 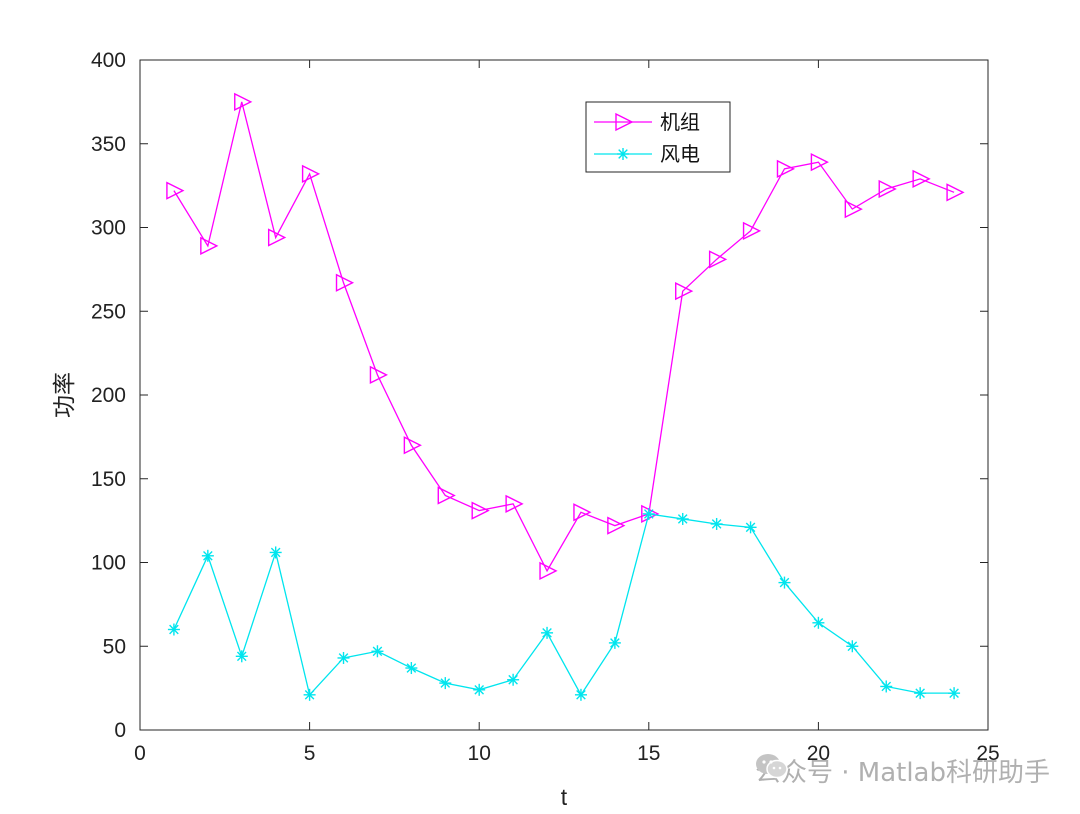 I want to click on y-tick-label: 300, so click(x=108, y=228).